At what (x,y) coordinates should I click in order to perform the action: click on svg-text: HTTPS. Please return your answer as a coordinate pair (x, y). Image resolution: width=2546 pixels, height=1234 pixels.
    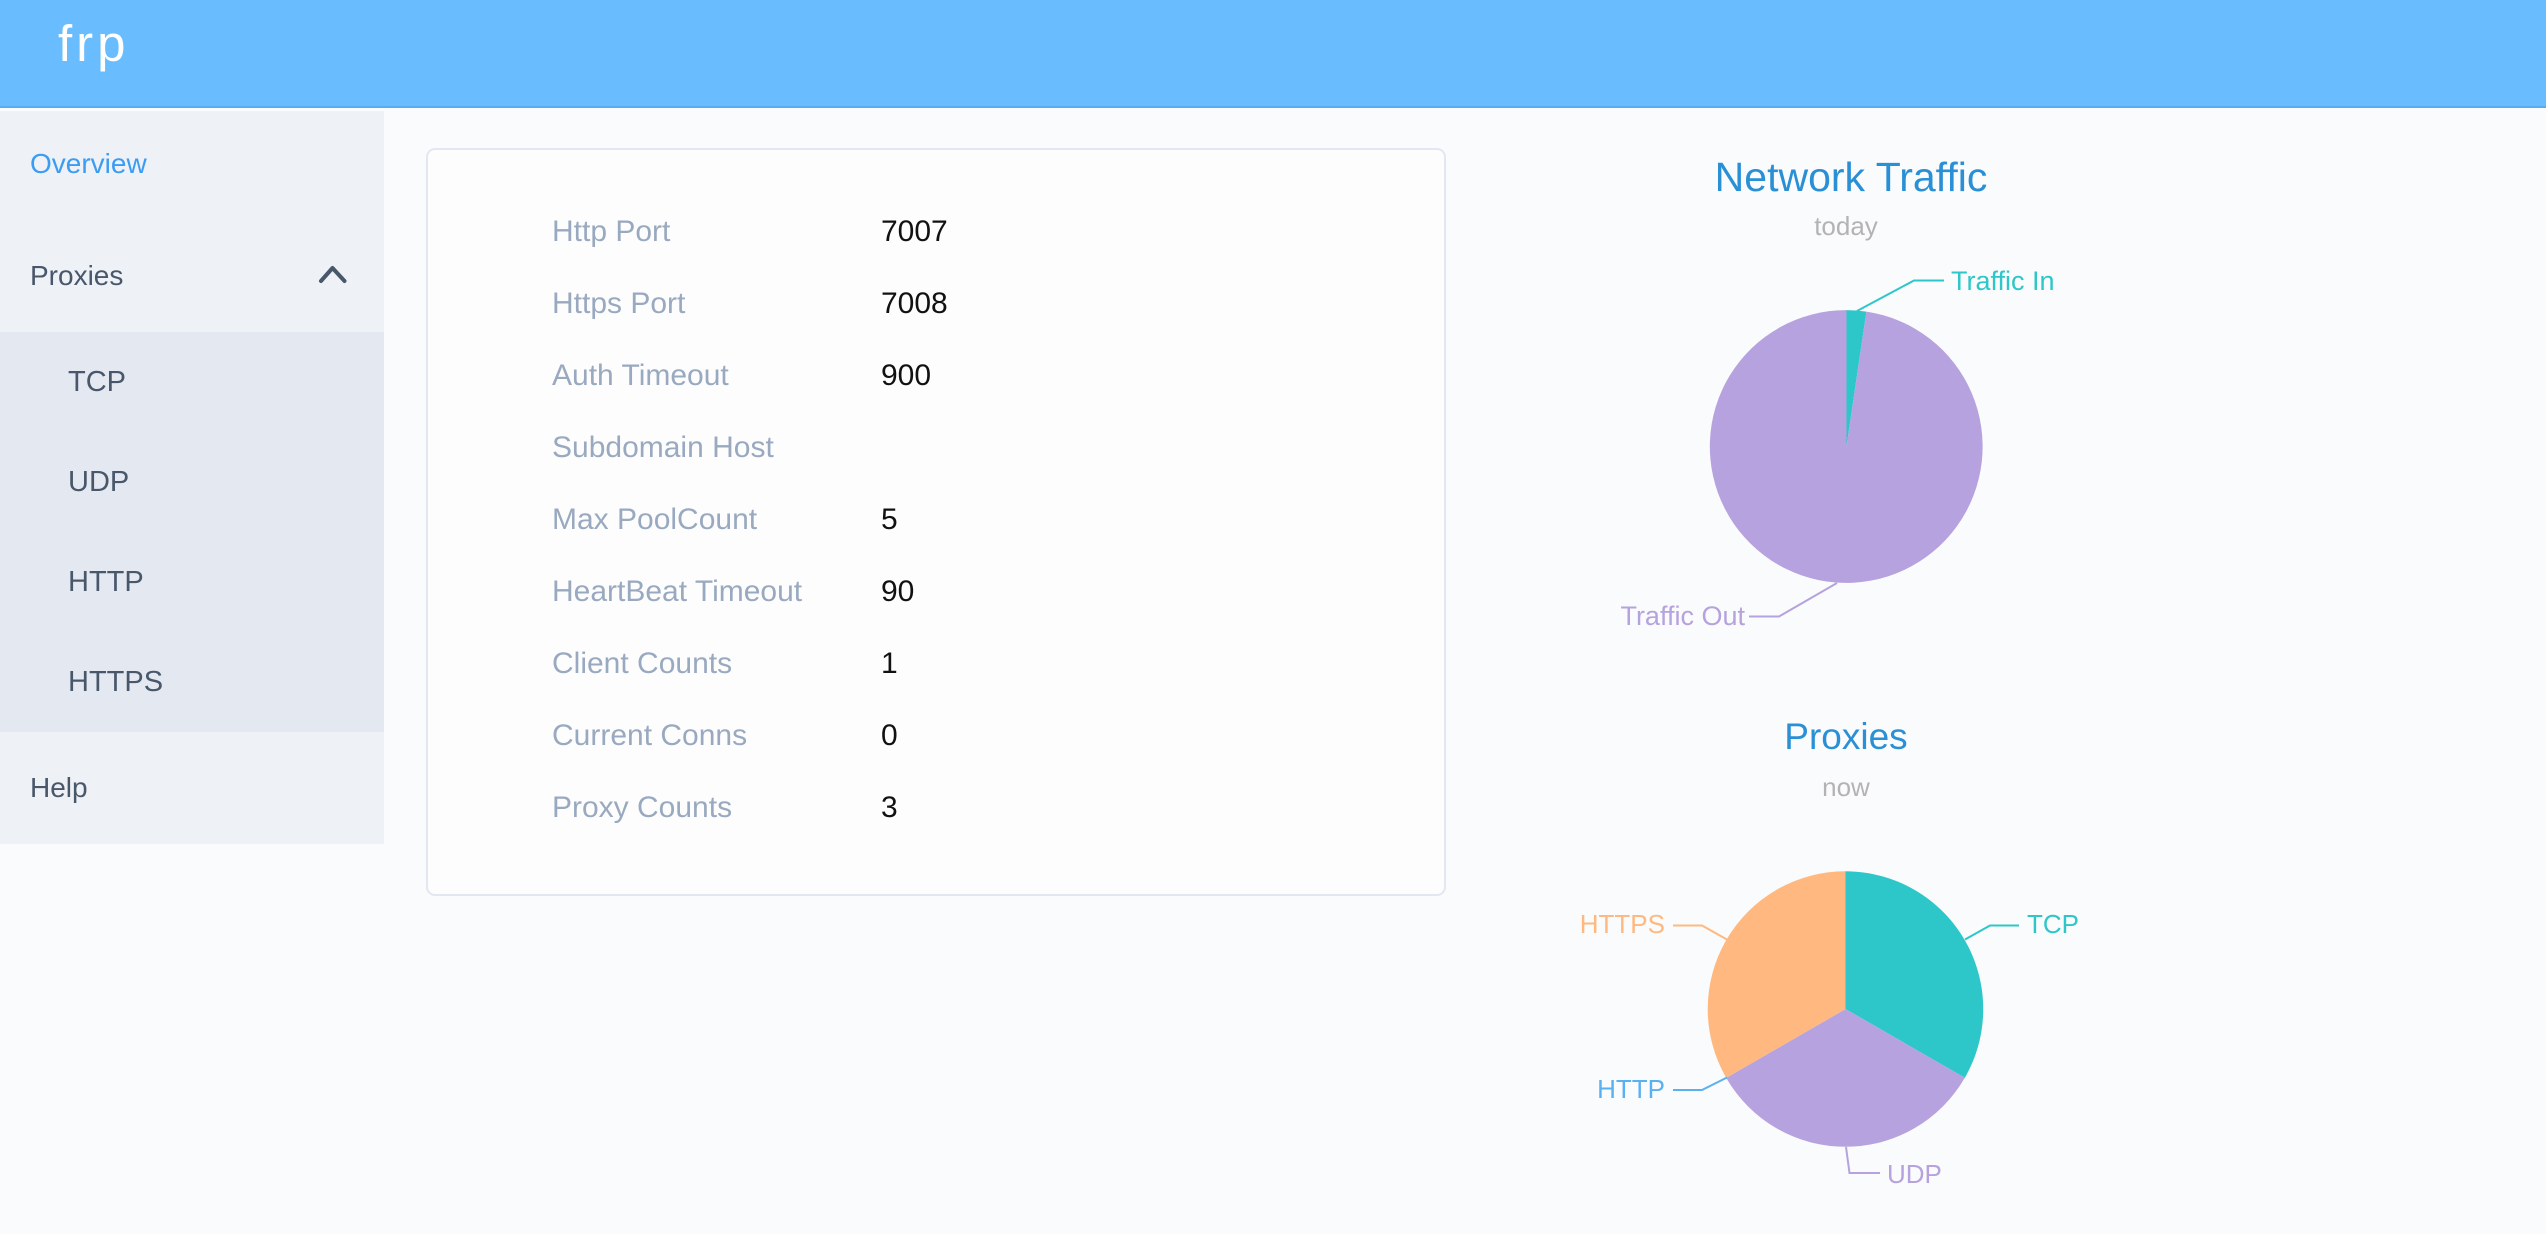
    Looking at the image, I should click on (1622, 924).